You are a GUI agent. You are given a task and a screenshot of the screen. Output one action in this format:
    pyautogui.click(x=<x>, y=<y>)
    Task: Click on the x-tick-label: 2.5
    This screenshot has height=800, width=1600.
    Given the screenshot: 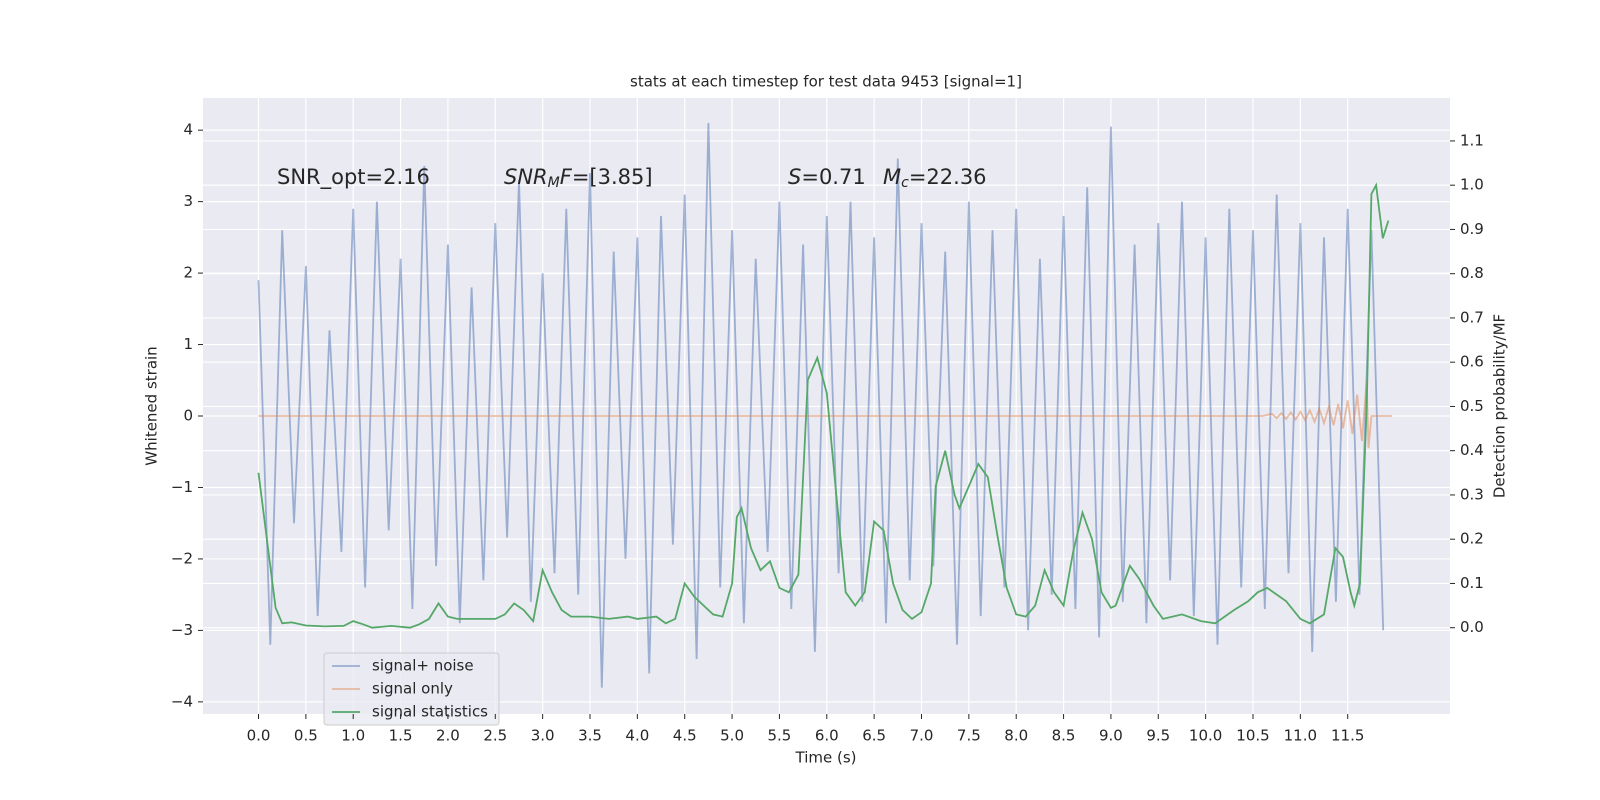 What is the action you would take?
    pyautogui.click(x=495, y=736)
    